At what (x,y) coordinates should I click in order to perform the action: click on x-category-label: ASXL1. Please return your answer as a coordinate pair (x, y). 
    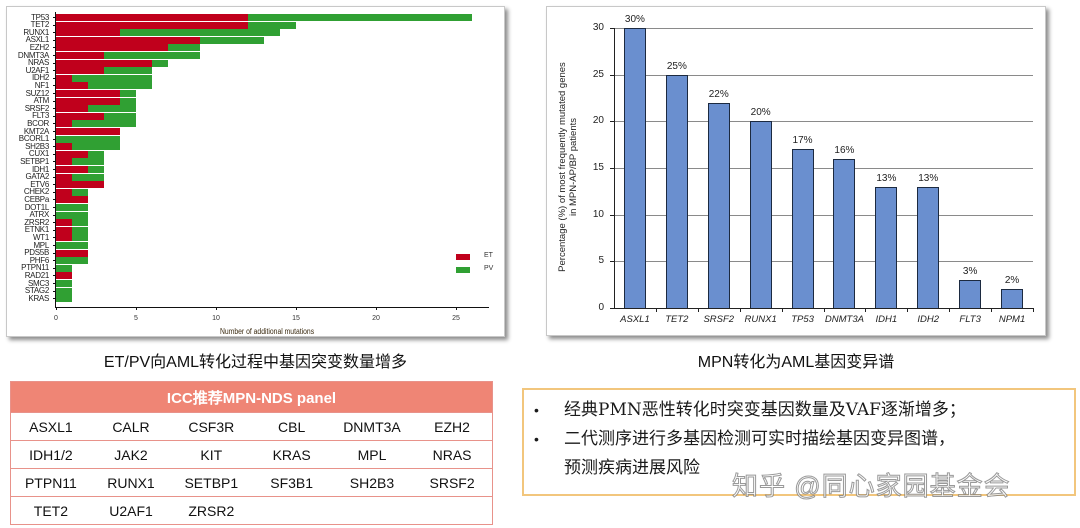
    Looking at the image, I should click on (635, 319).